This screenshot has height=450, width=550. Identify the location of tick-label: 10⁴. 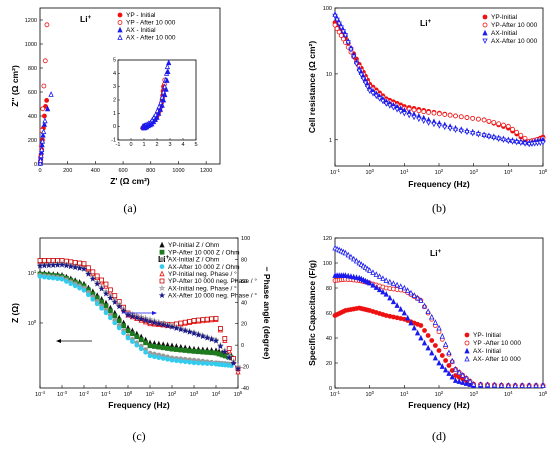
(508, 172).